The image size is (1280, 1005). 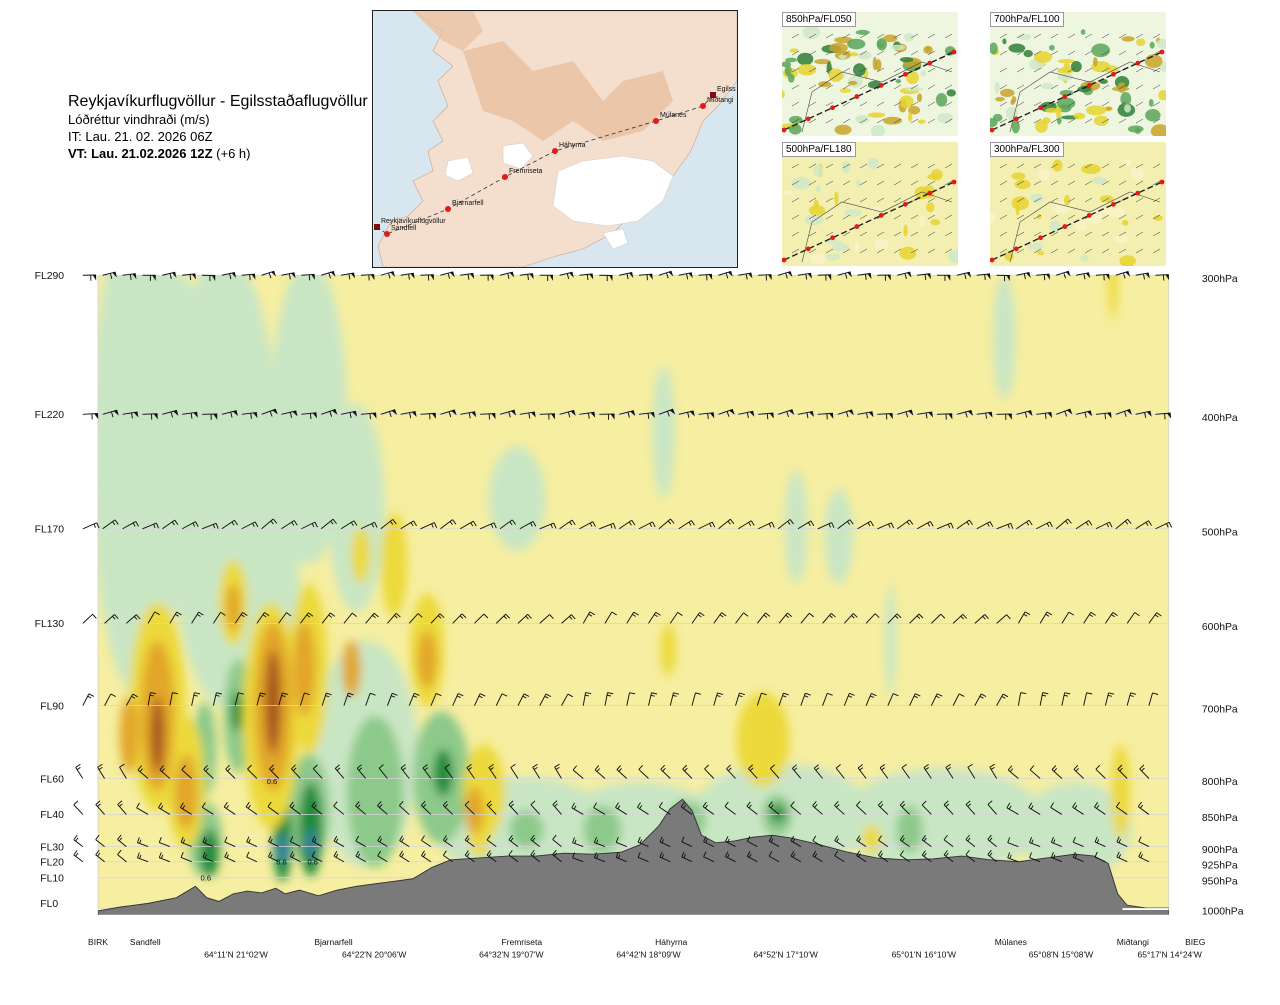 What do you see at coordinates (1220, 532) in the screenshot?
I see `pressure-label: 500hPa` at bounding box center [1220, 532].